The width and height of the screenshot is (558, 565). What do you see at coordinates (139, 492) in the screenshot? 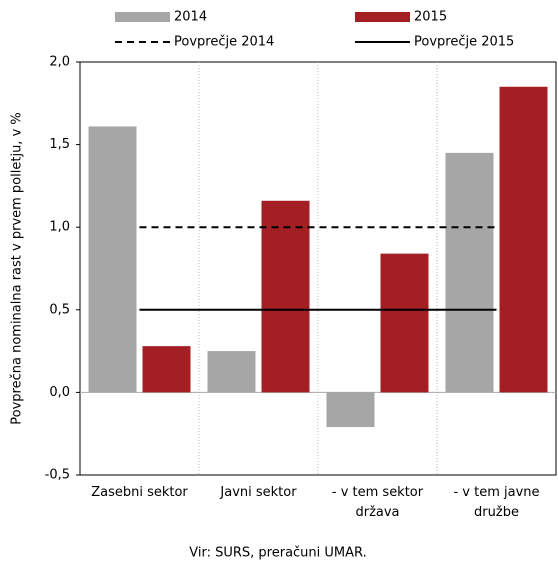
I see `x-tick-label: Zasebni sektor` at bounding box center [139, 492].